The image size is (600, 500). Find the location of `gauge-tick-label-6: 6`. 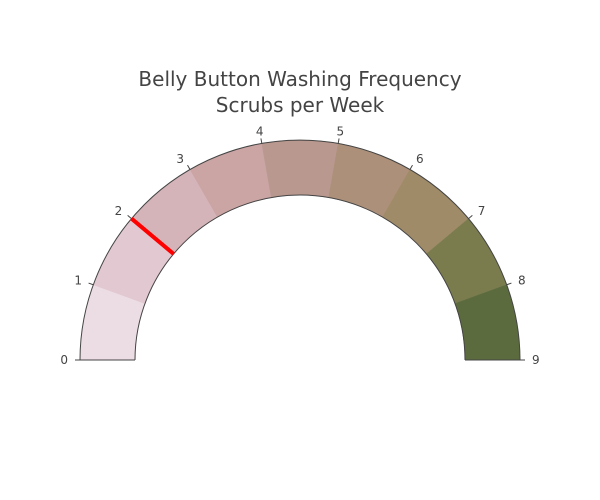

gauge-tick-label-6: 6 is located at coordinates (420, 159).